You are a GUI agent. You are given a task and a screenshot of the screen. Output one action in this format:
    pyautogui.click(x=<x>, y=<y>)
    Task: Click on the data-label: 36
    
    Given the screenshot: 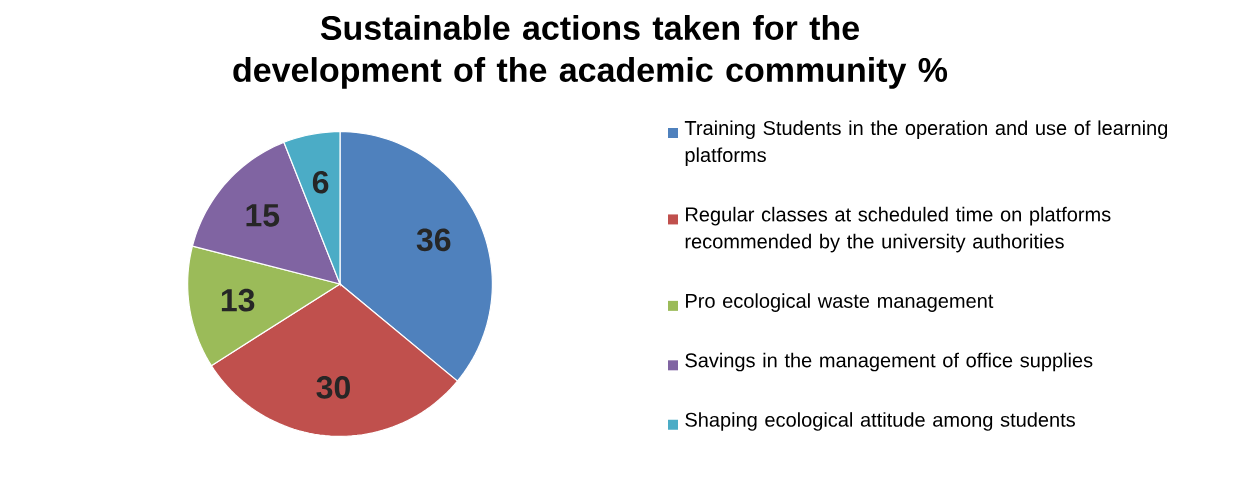 What is the action you would take?
    pyautogui.click(x=433, y=240)
    